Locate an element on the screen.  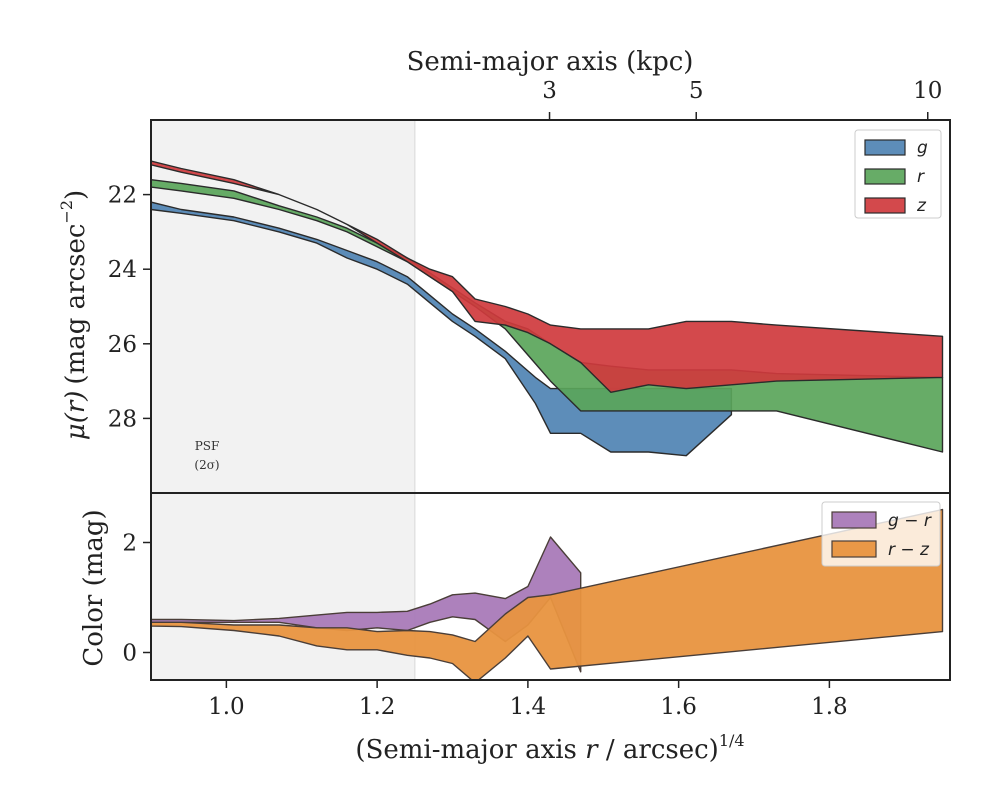
bottom-legend: g − r r − z is located at coordinates (881, 534).